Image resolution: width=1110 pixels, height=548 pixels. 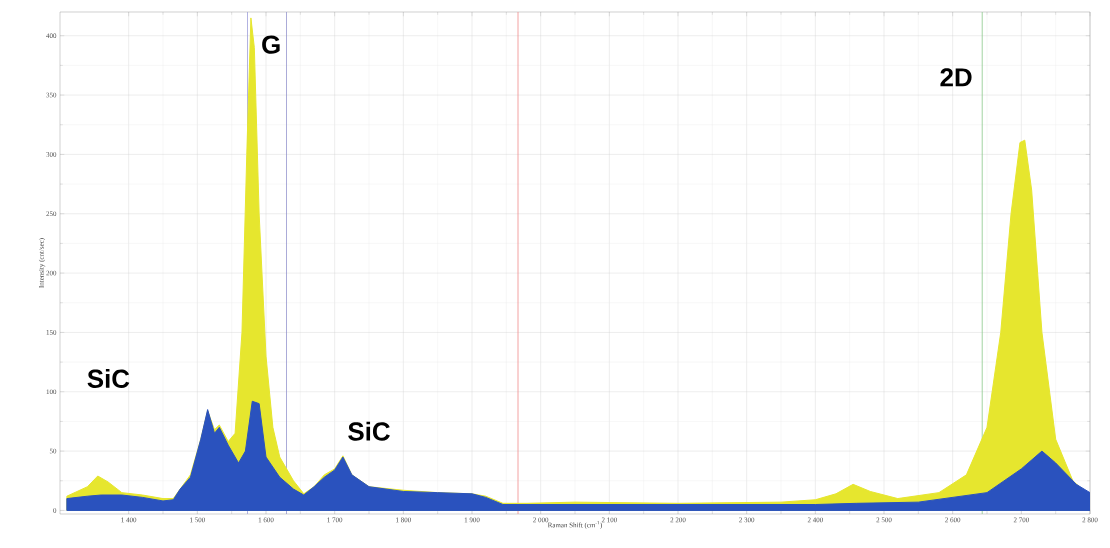 What do you see at coordinates (271, 44) in the screenshot?
I see `annotation: G` at bounding box center [271, 44].